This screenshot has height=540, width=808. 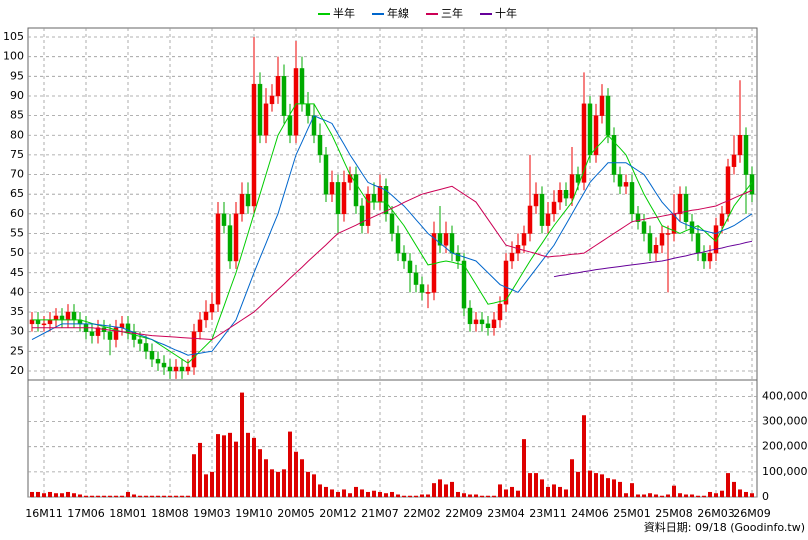 What do you see at coordinates (632, 513) in the screenshot?
I see `x-tick-label: 25M01` at bounding box center [632, 513].